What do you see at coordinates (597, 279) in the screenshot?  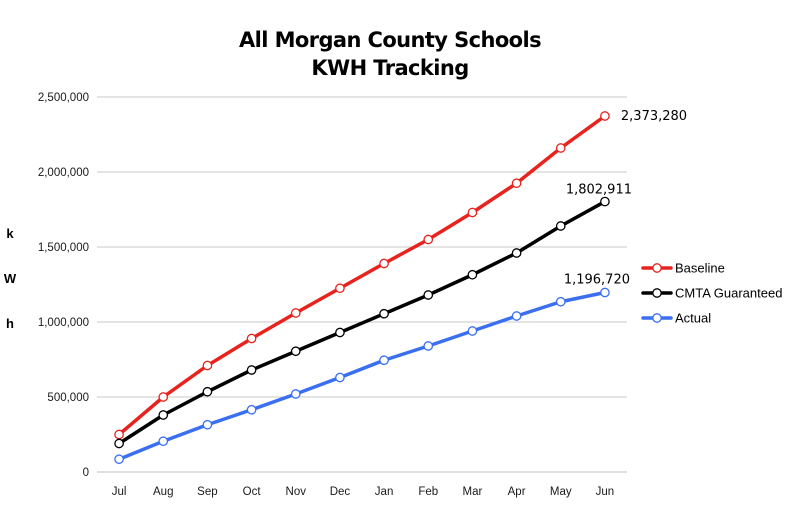 I see `data-label: 1,196,720` at bounding box center [597, 279].